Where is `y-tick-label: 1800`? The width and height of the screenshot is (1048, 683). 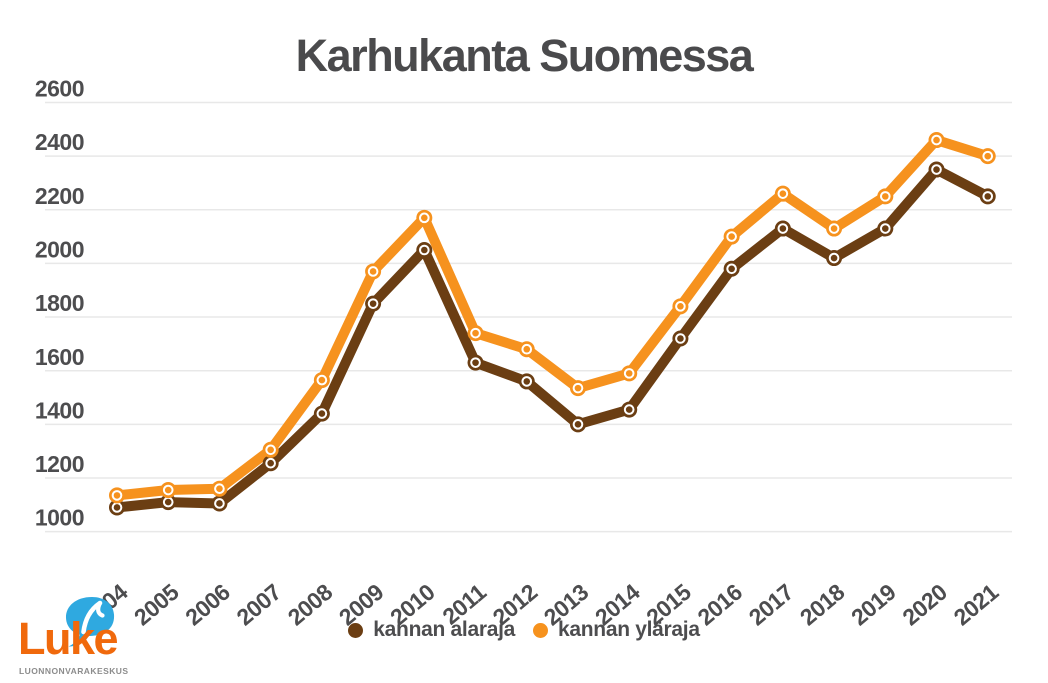 y-tick-label: 1800 is located at coordinates (59, 303).